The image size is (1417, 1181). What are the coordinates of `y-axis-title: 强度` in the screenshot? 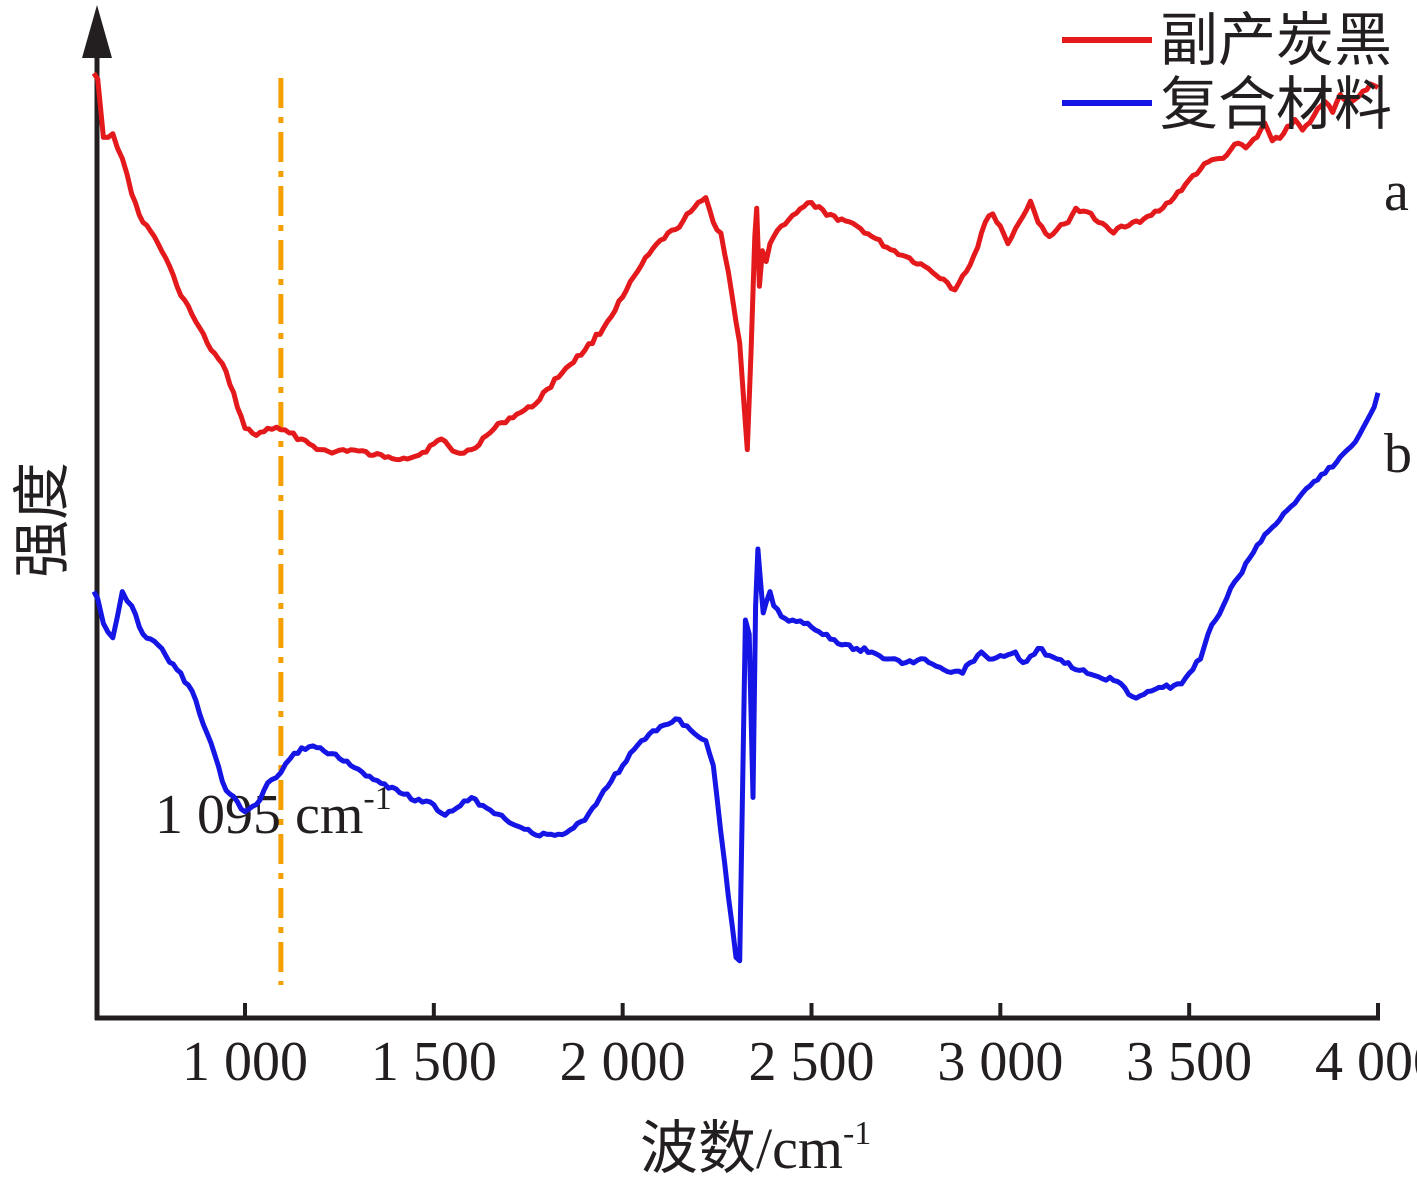 It's located at (42, 520).